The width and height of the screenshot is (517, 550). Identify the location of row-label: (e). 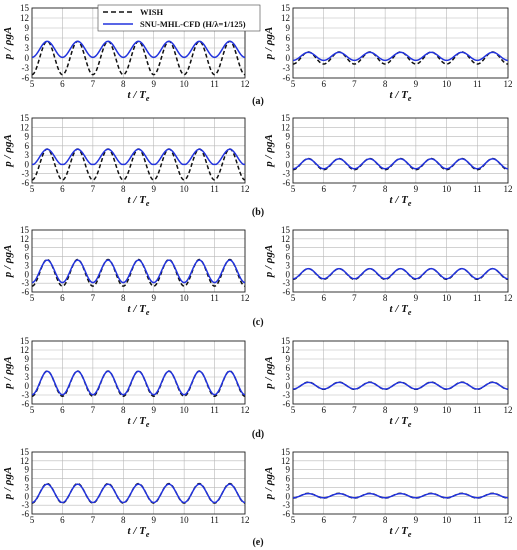
(257, 542).